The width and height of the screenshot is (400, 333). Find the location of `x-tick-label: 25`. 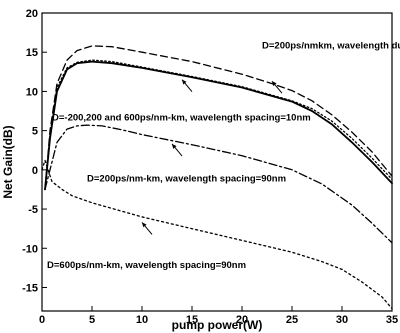

x-tick-label: 25 is located at coordinates (292, 320).